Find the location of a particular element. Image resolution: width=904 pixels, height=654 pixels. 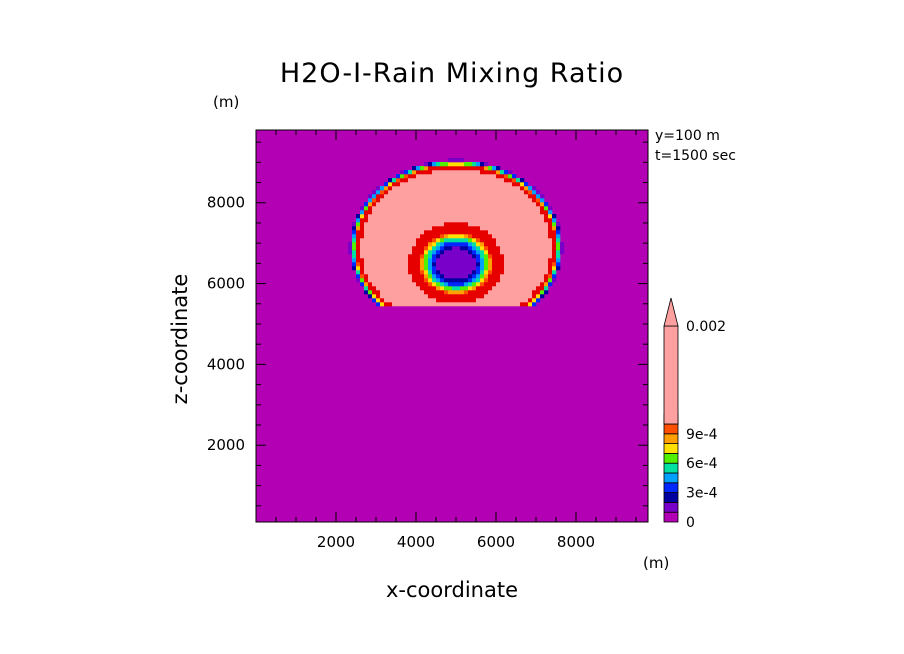

colorbar-swatch is located at coordinates (671, 438).